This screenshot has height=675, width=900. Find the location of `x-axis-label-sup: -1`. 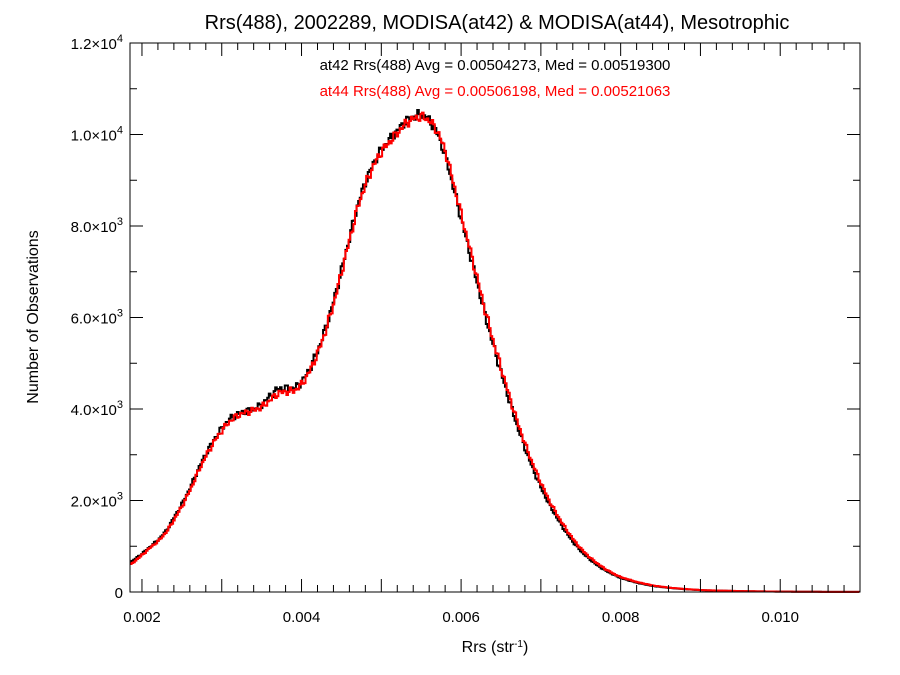

x-axis-label-sup: -1 is located at coordinates (518, 644).